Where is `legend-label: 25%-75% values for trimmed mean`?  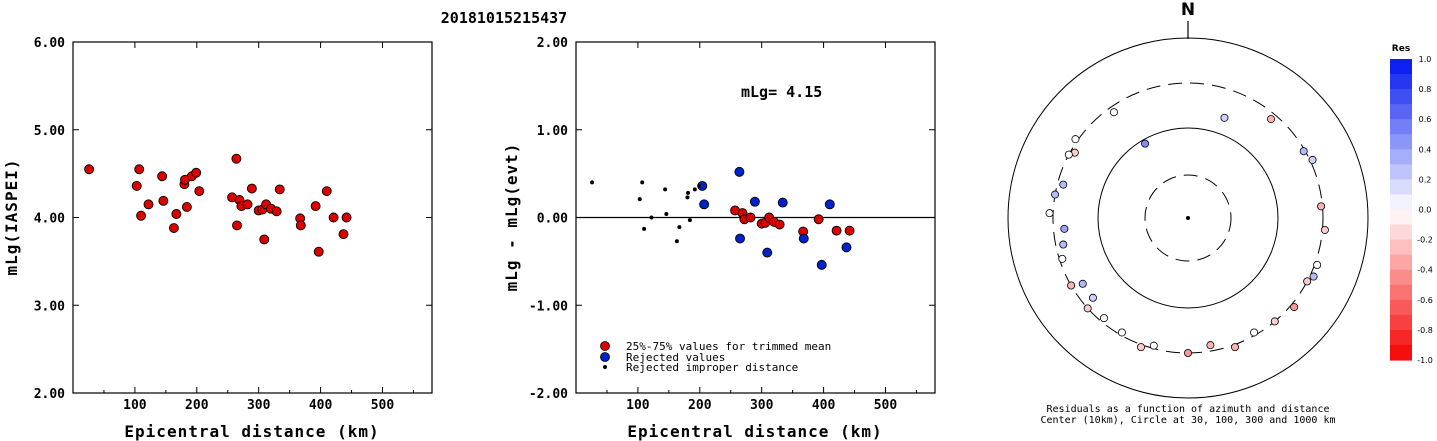
legend-label: 25%-75% values for trimmed mean is located at coordinates (728, 346).